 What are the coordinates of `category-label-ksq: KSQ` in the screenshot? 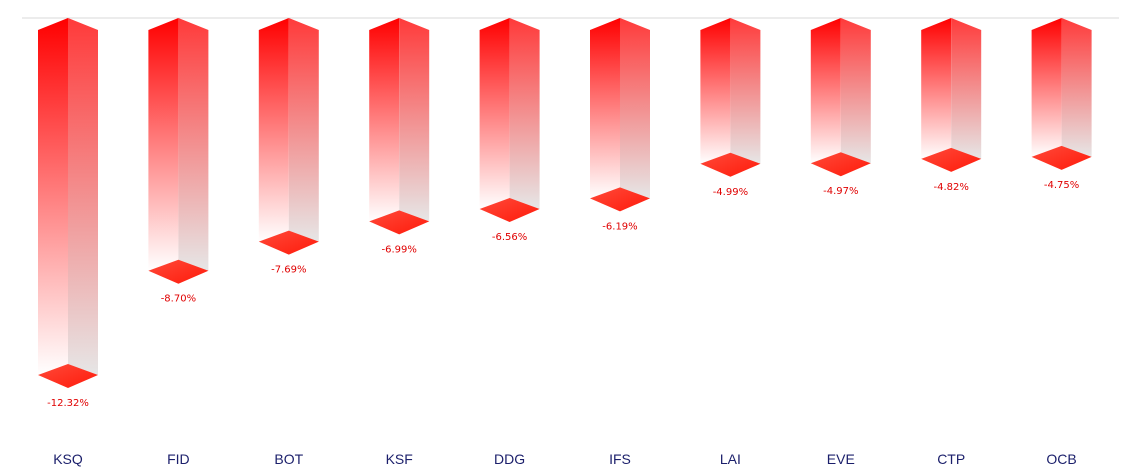 It's located at (68, 459).